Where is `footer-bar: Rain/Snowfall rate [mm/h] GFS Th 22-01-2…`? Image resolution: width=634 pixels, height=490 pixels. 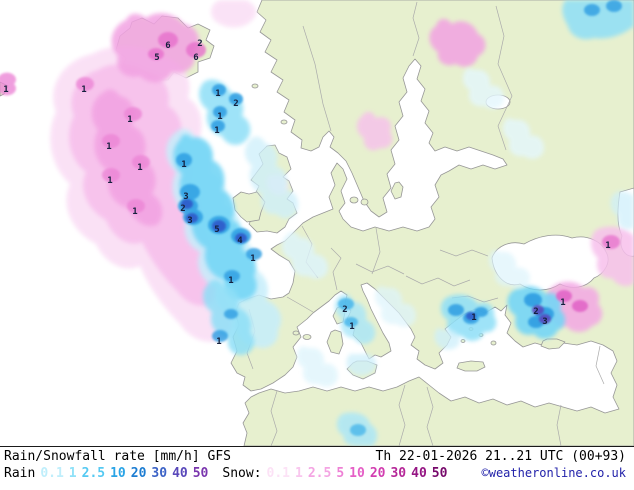 footer-bar: Rain/Snowfall rate [mm/h] GFS Th 22-01-2… is located at coordinates (317, 467).